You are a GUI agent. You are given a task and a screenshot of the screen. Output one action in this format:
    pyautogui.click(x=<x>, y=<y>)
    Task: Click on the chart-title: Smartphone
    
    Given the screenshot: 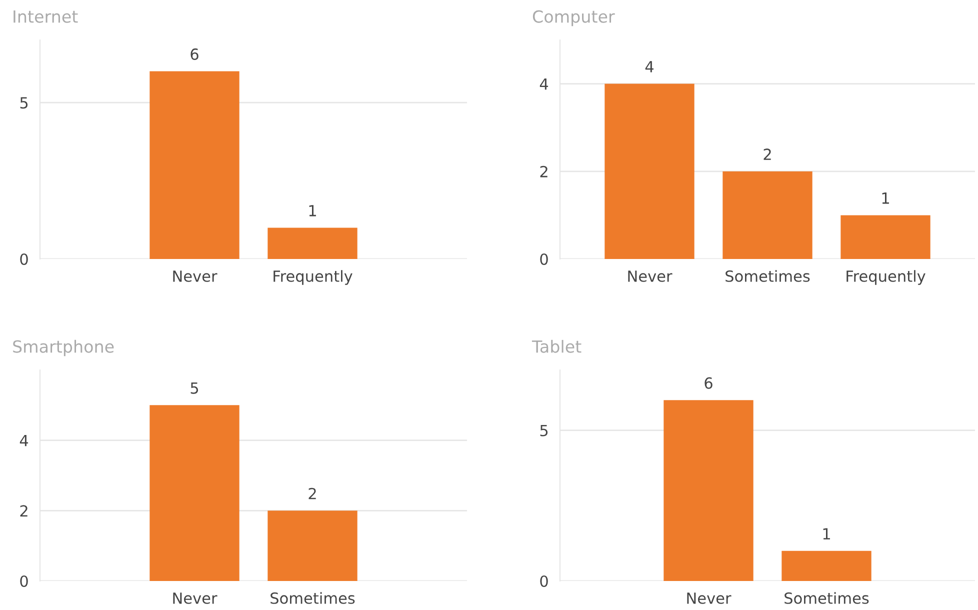 What is the action you would take?
    pyautogui.click(x=63, y=348)
    